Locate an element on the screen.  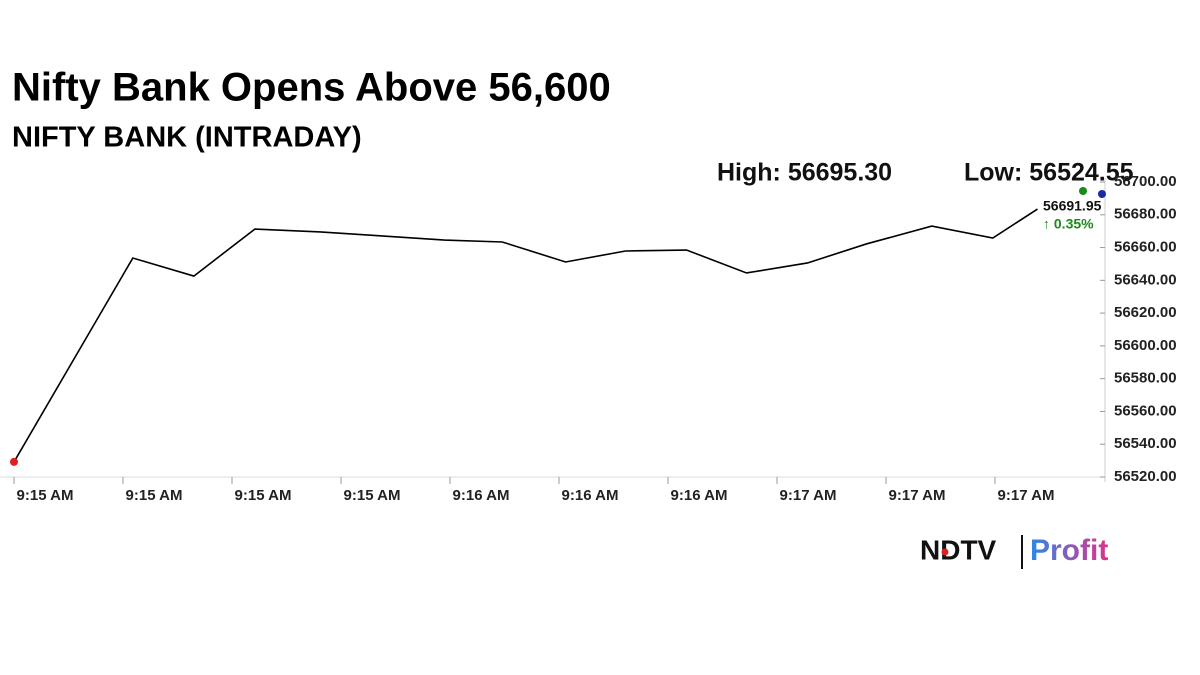
chart-title: Nifty Bank Opens Above 56,600 is located at coordinates (311, 88).